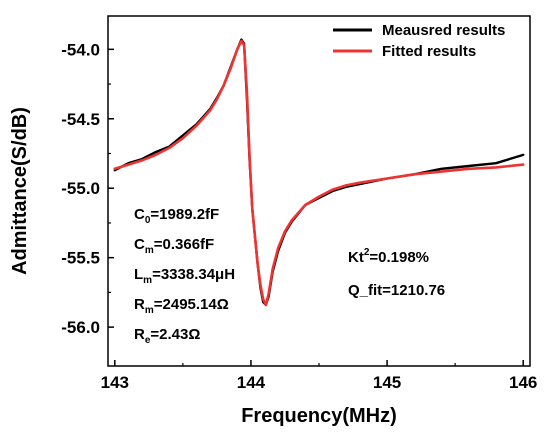 This screenshot has height=438, width=550. What do you see at coordinates (388, 256) in the screenshot?
I see `kt2-annotation: Kt2=0.198%` at bounding box center [388, 256].